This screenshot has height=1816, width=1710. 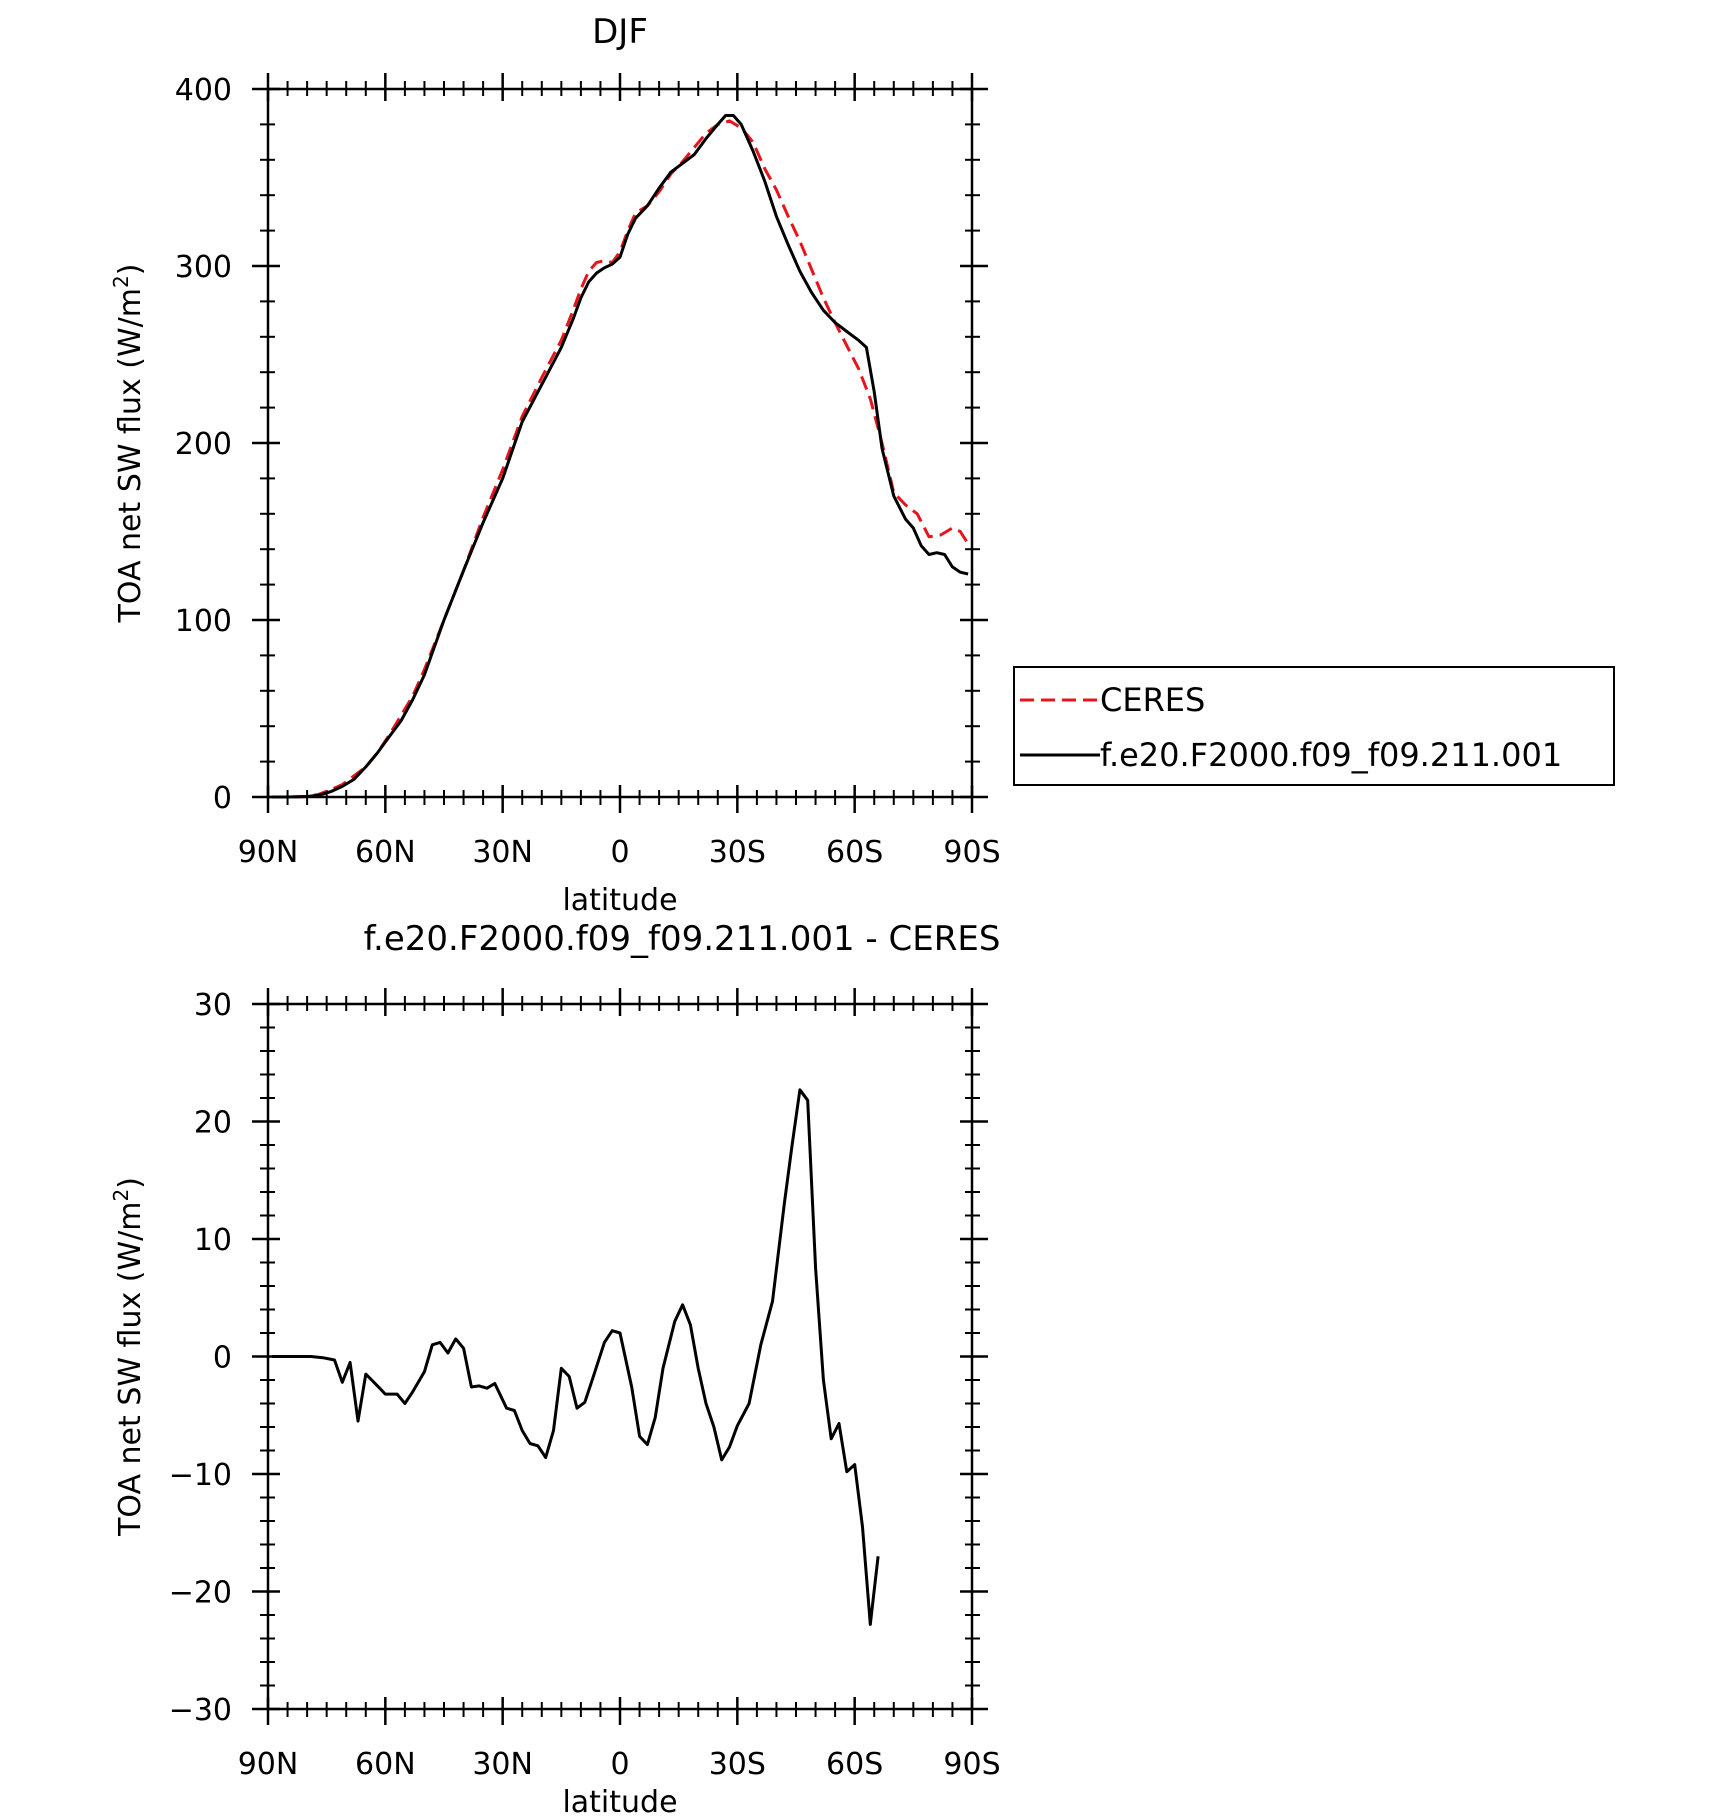 What do you see at coordinates (213, 1240) in the screenshot?
I see `y-tick-label: 10` at bounding box center [213, 1240].